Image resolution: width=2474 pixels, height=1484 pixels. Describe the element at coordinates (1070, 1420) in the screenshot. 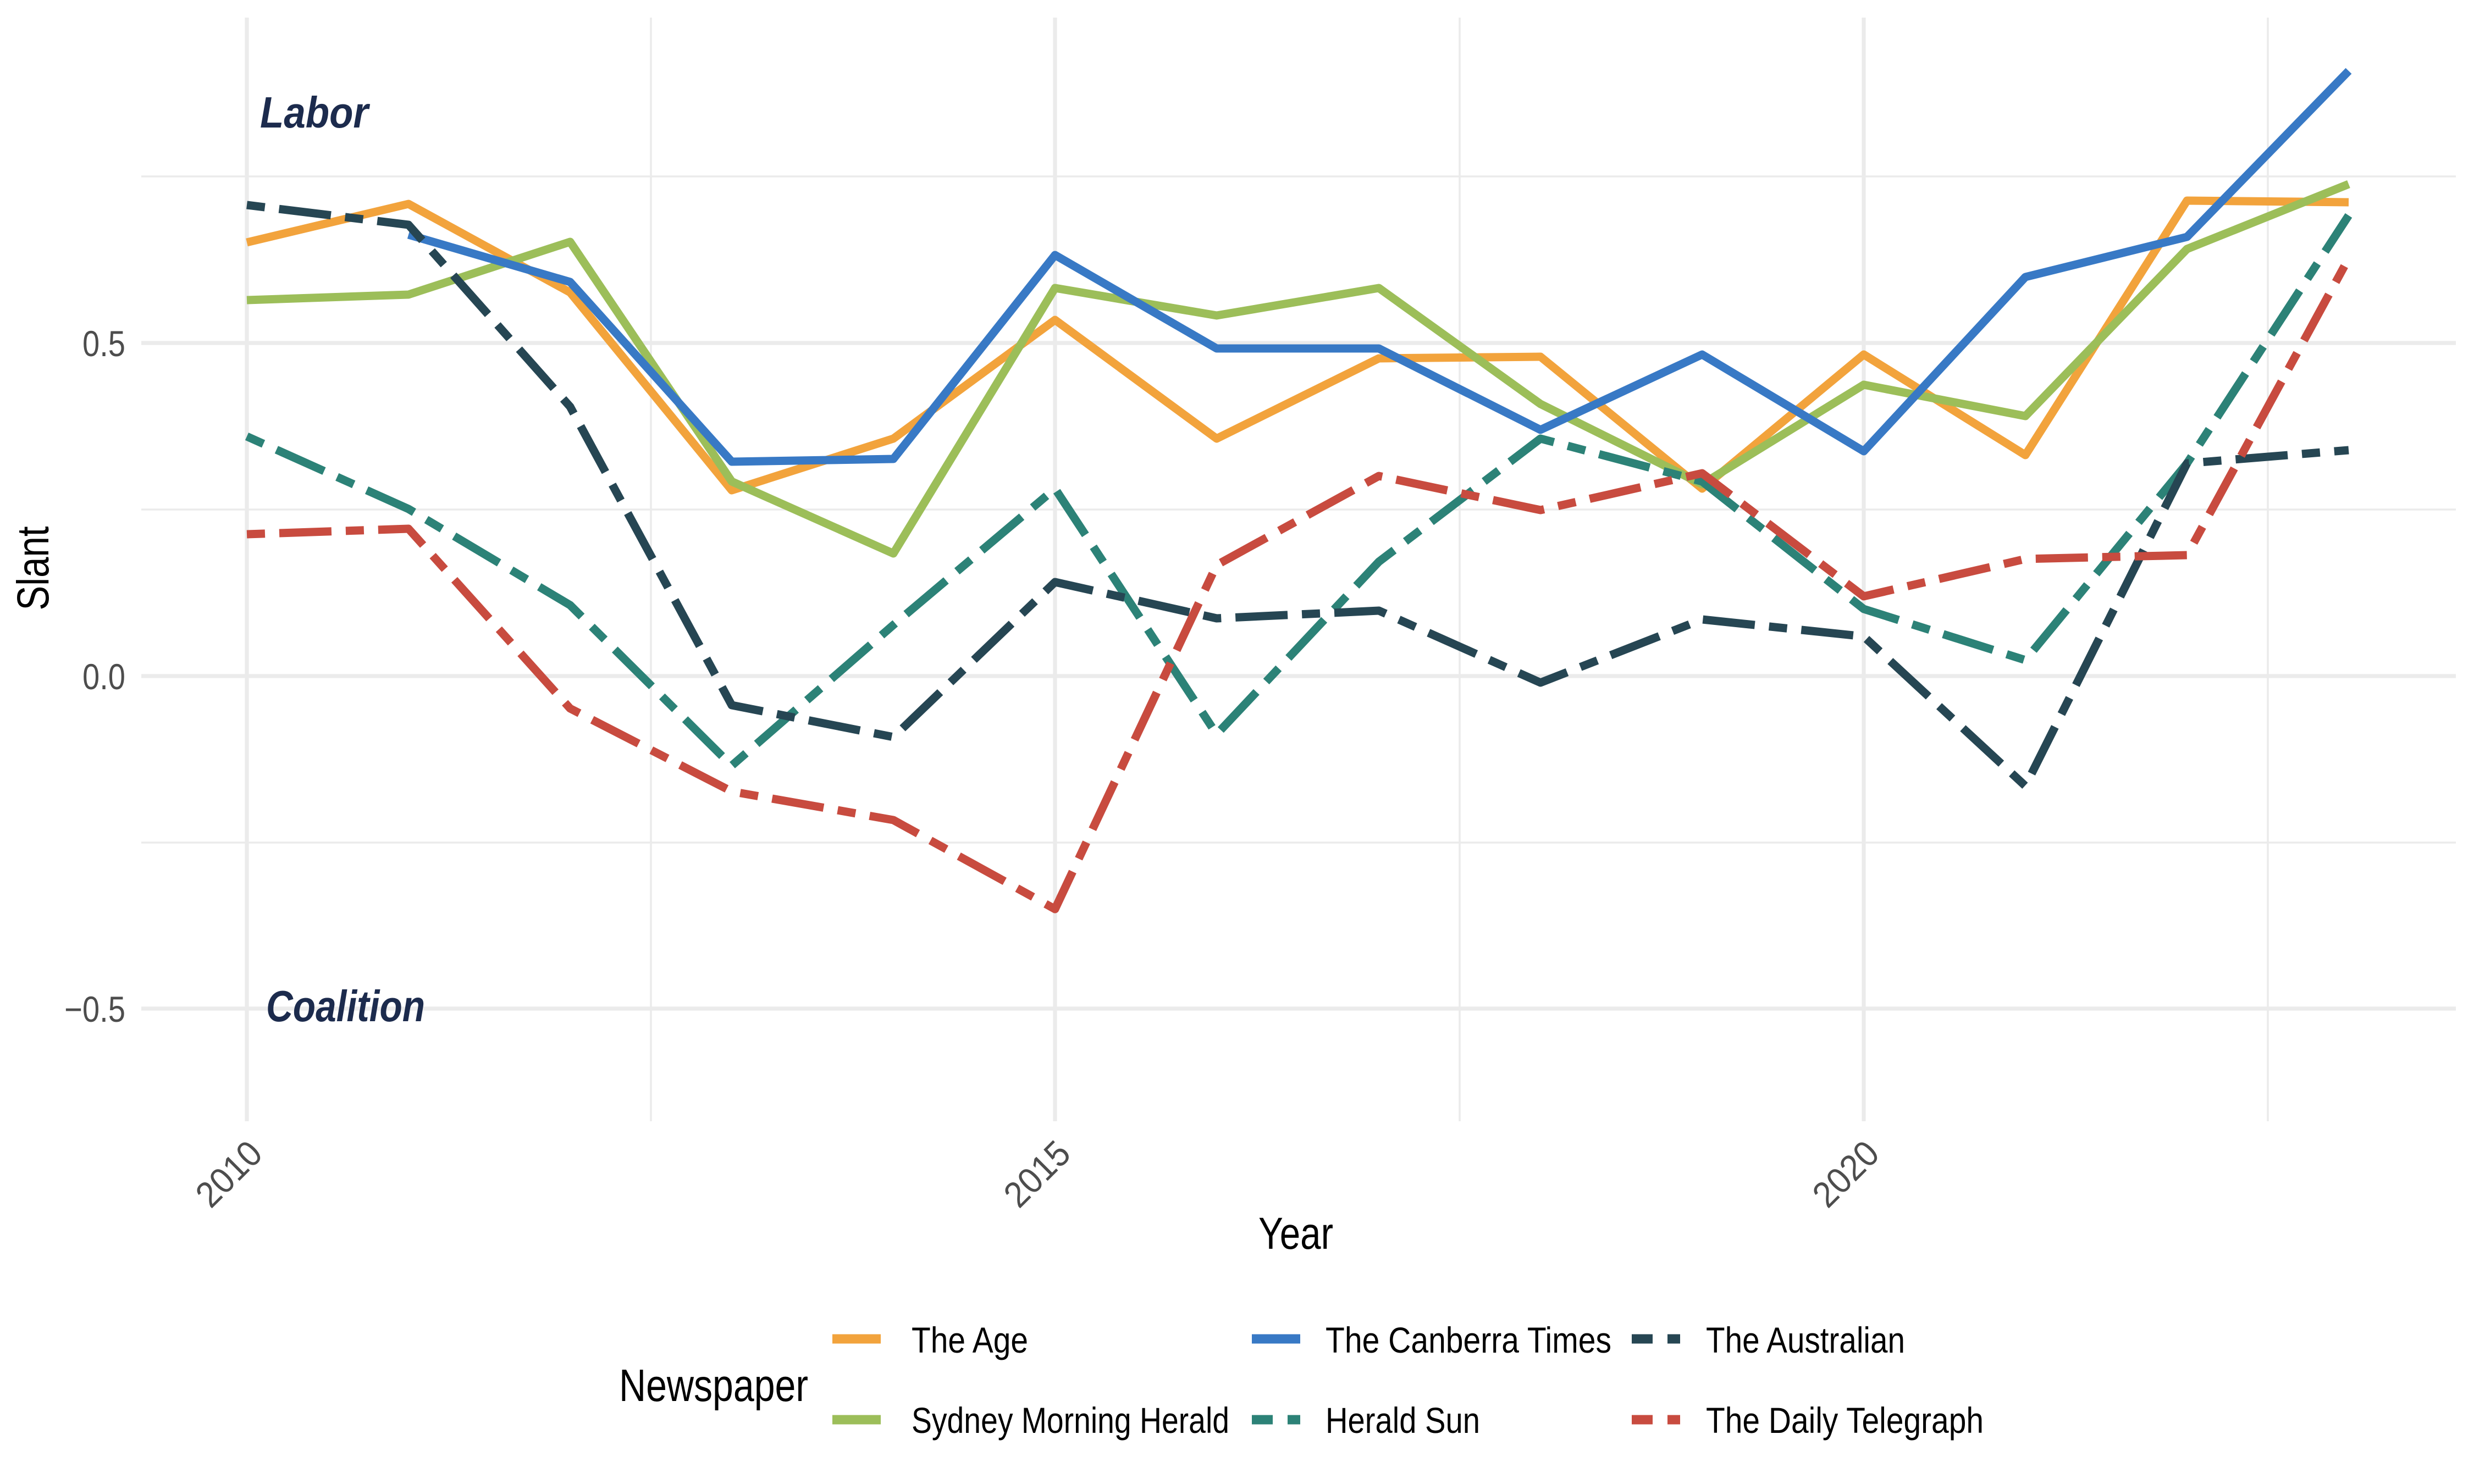

I see `svg-text: Sydney Morning Herald` at that location.